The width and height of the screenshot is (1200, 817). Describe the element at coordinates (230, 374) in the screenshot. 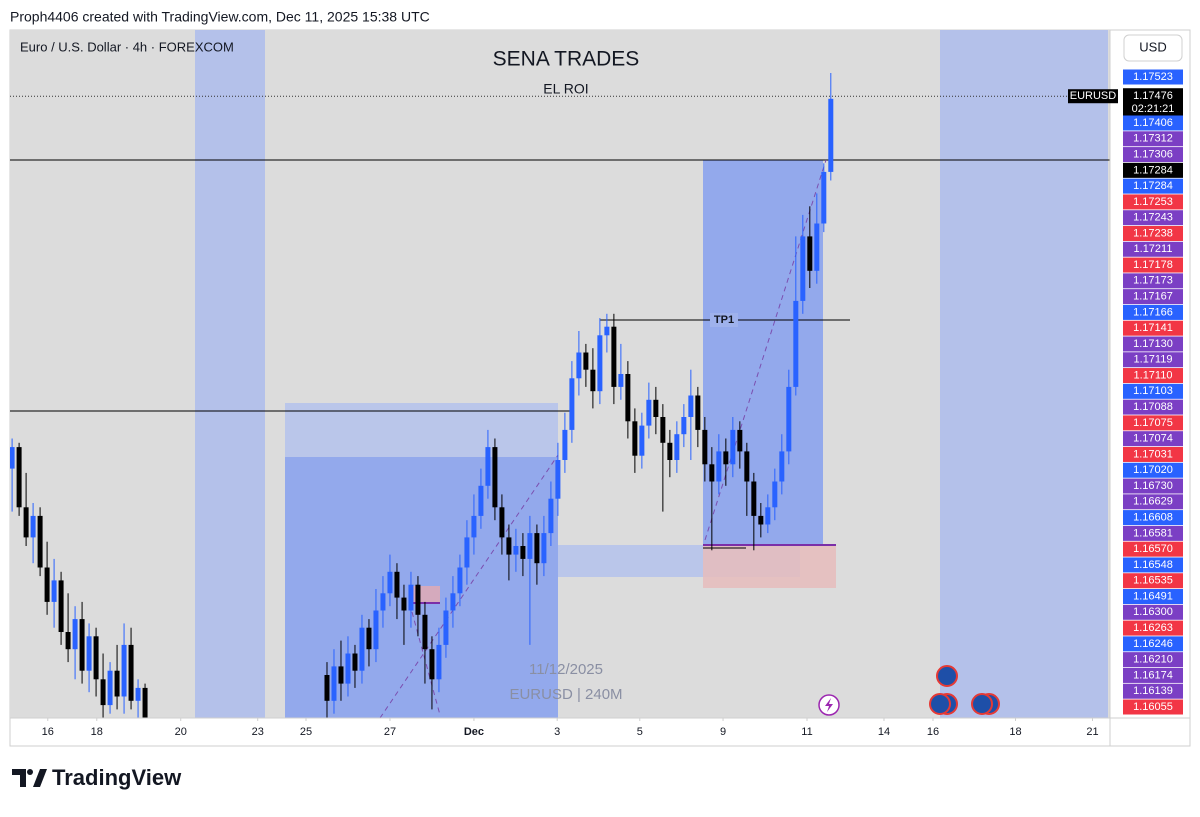

I see `session-zone` at that location.